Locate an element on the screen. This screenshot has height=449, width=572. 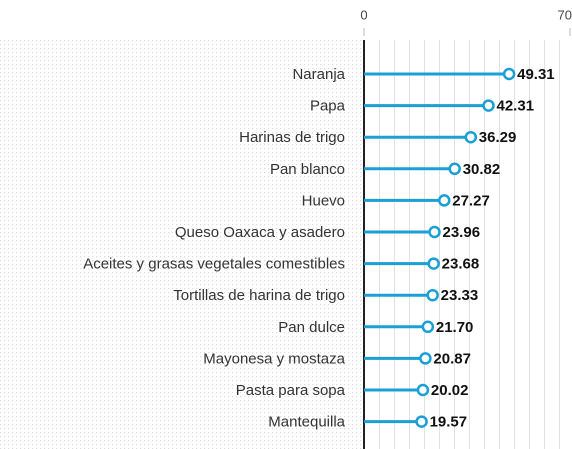
category-label: Pan dulce is located at coordinates (311, 327).